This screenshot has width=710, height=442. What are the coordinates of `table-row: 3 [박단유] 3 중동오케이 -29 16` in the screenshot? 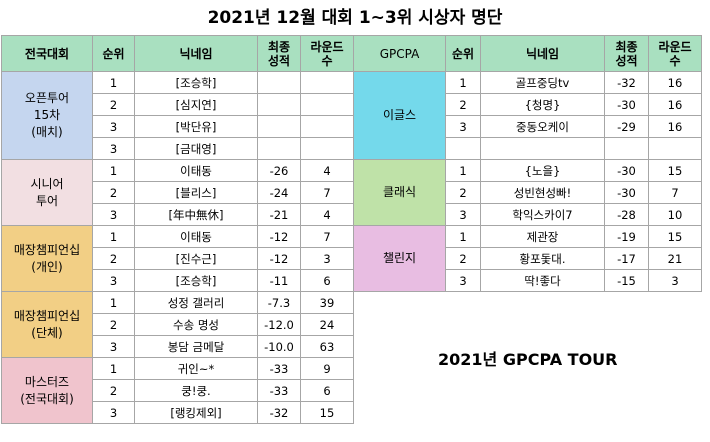 It's located at (352, 126).